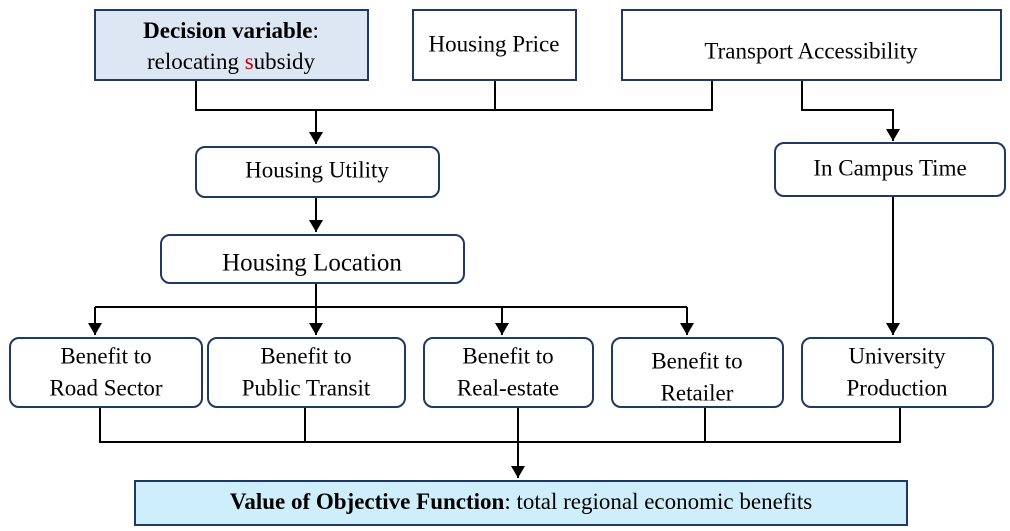  Describe the element at coordinates (315, 30) in the screenshot. I see `node-title-suffix: :` at that location.